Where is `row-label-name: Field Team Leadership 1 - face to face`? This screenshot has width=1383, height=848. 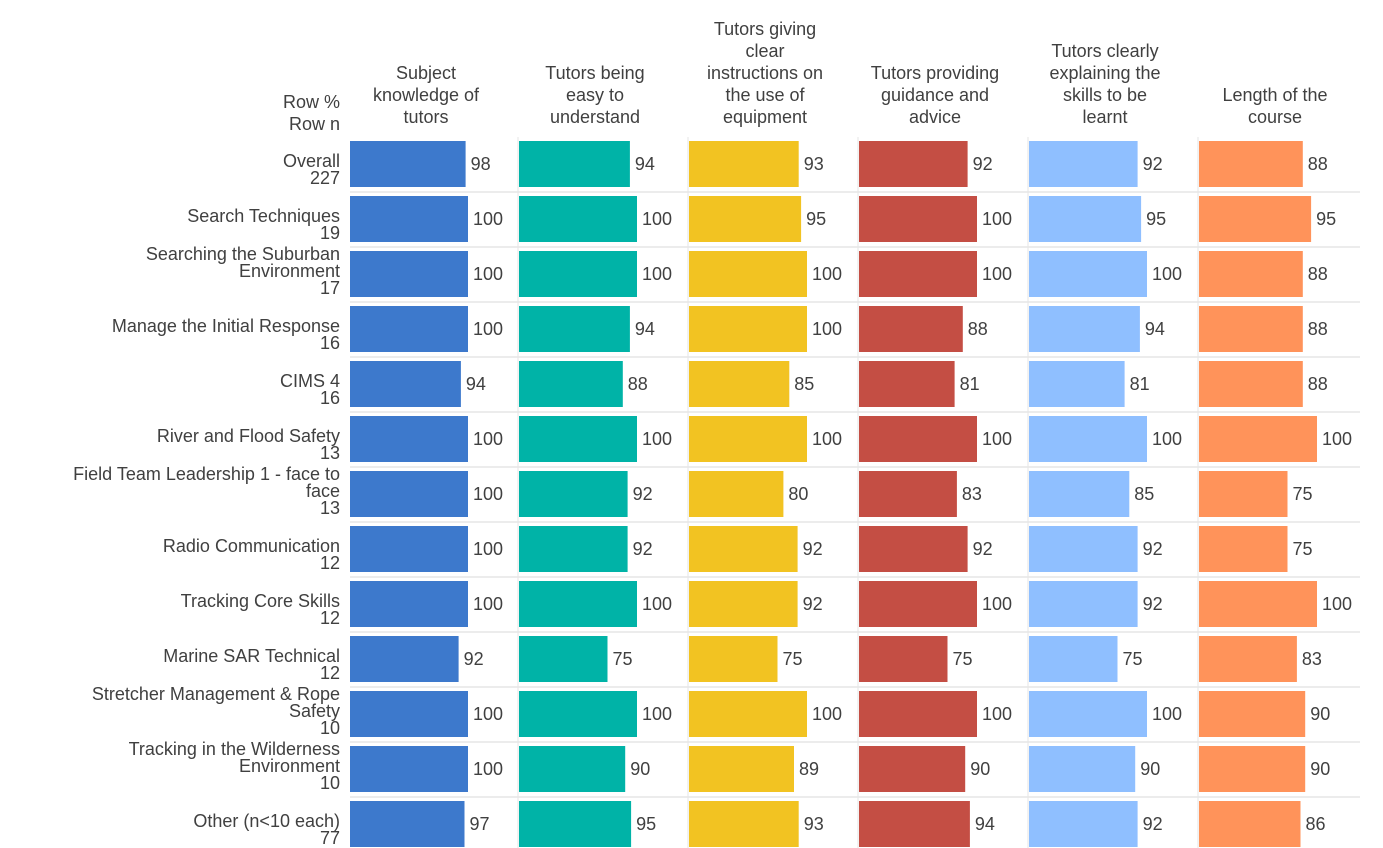
row-label-name: Field Team Leadership 1 - face to face is located at coordinates (206, 482).